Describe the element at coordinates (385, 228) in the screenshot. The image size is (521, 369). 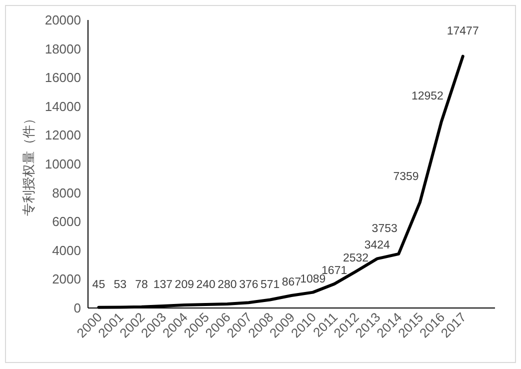
I see `data-label: 3753` at that location.